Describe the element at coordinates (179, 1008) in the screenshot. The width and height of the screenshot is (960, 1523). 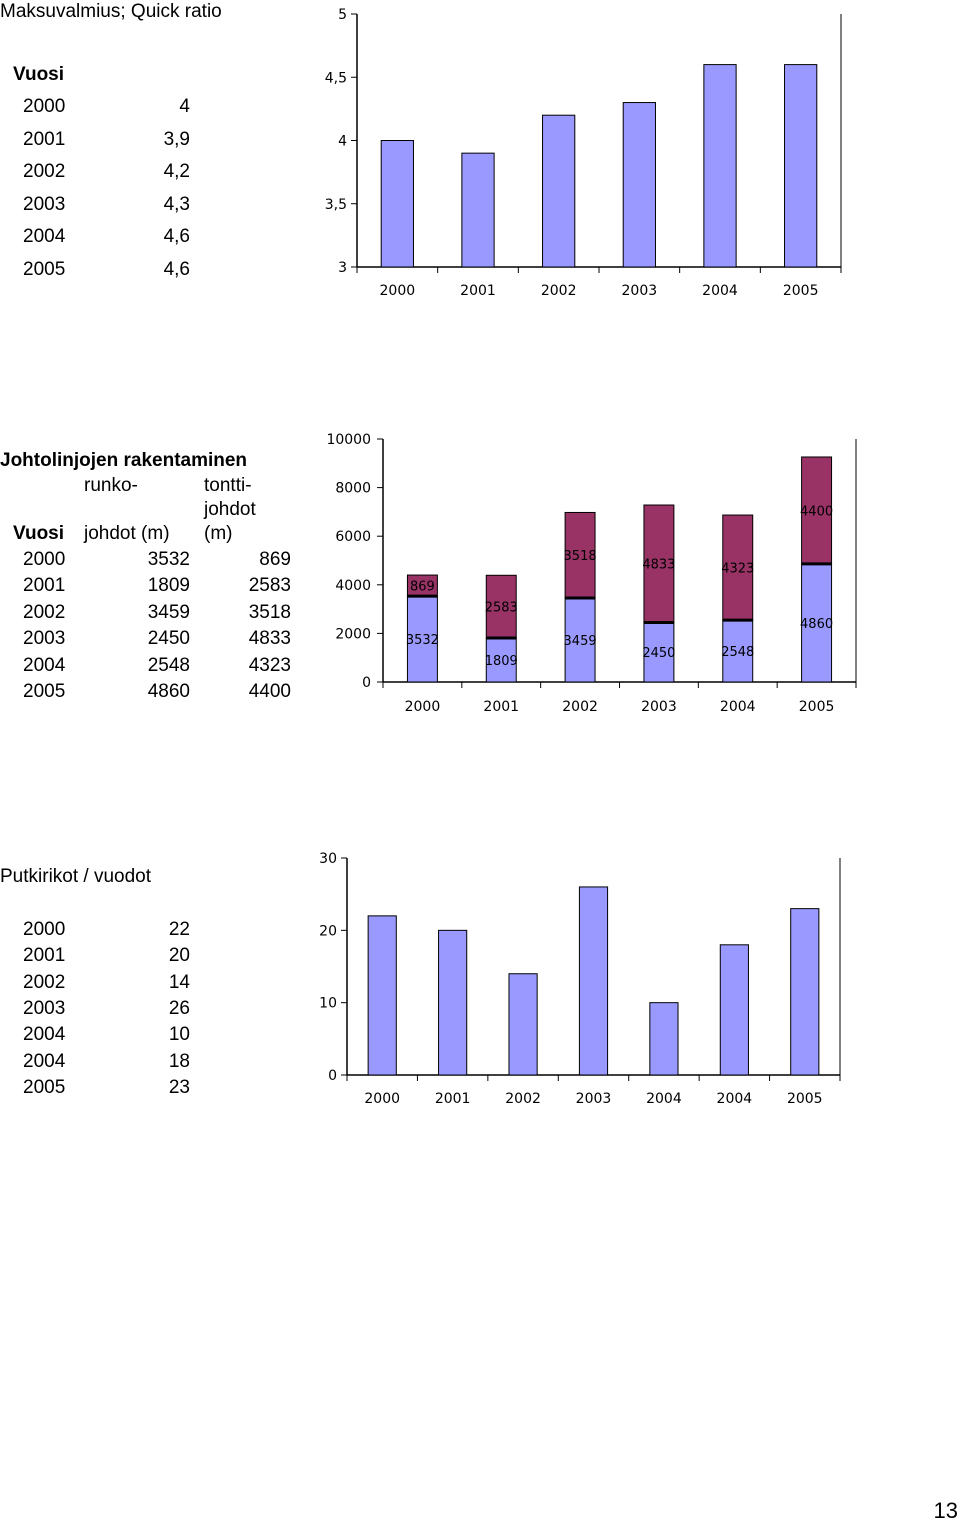
I see `section3-value: 26` at that location.